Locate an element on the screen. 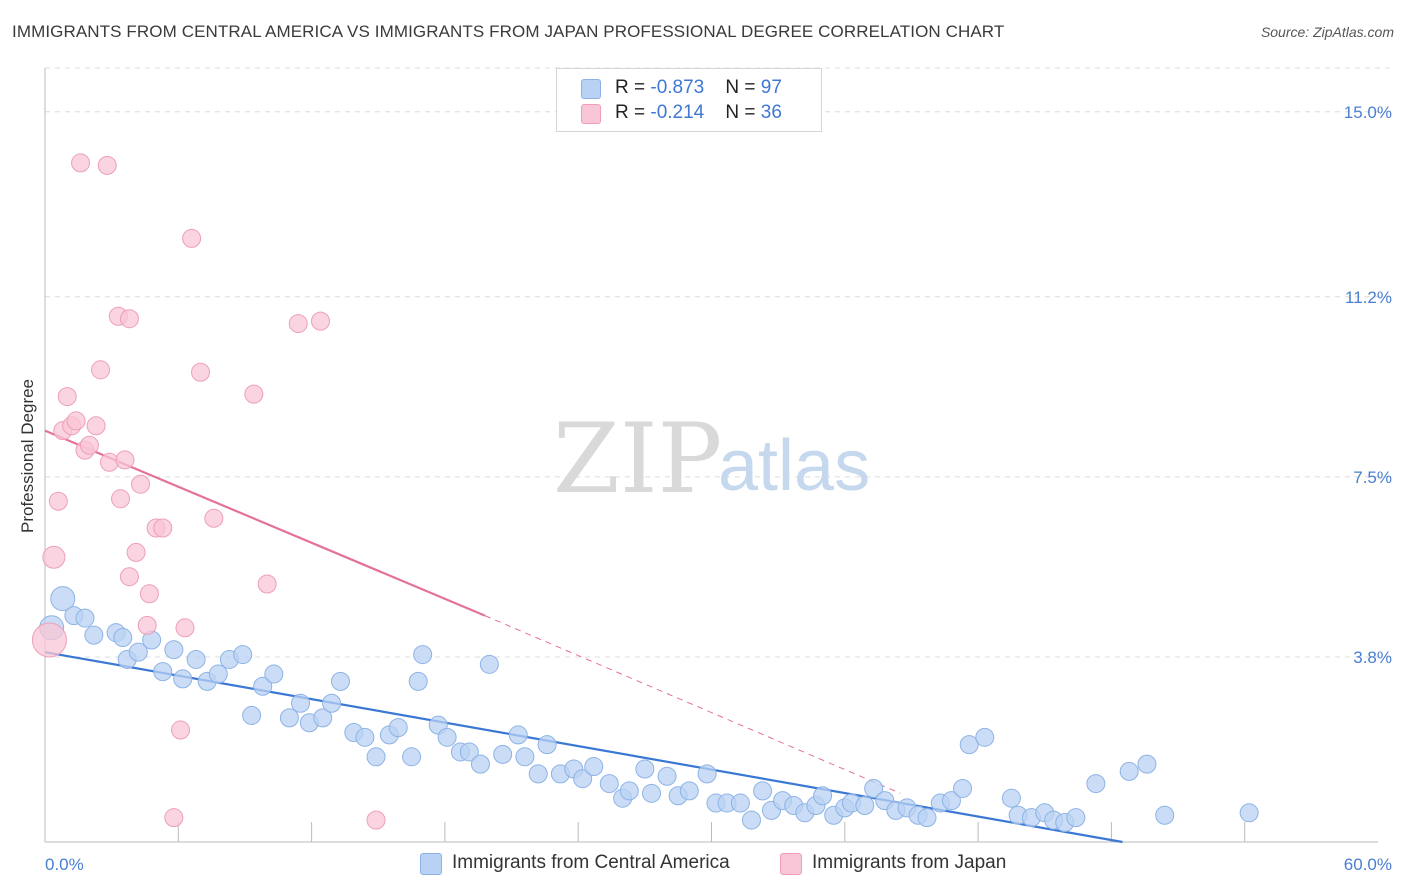  trend-line-japan-extension is located at coordinates (692, 704).